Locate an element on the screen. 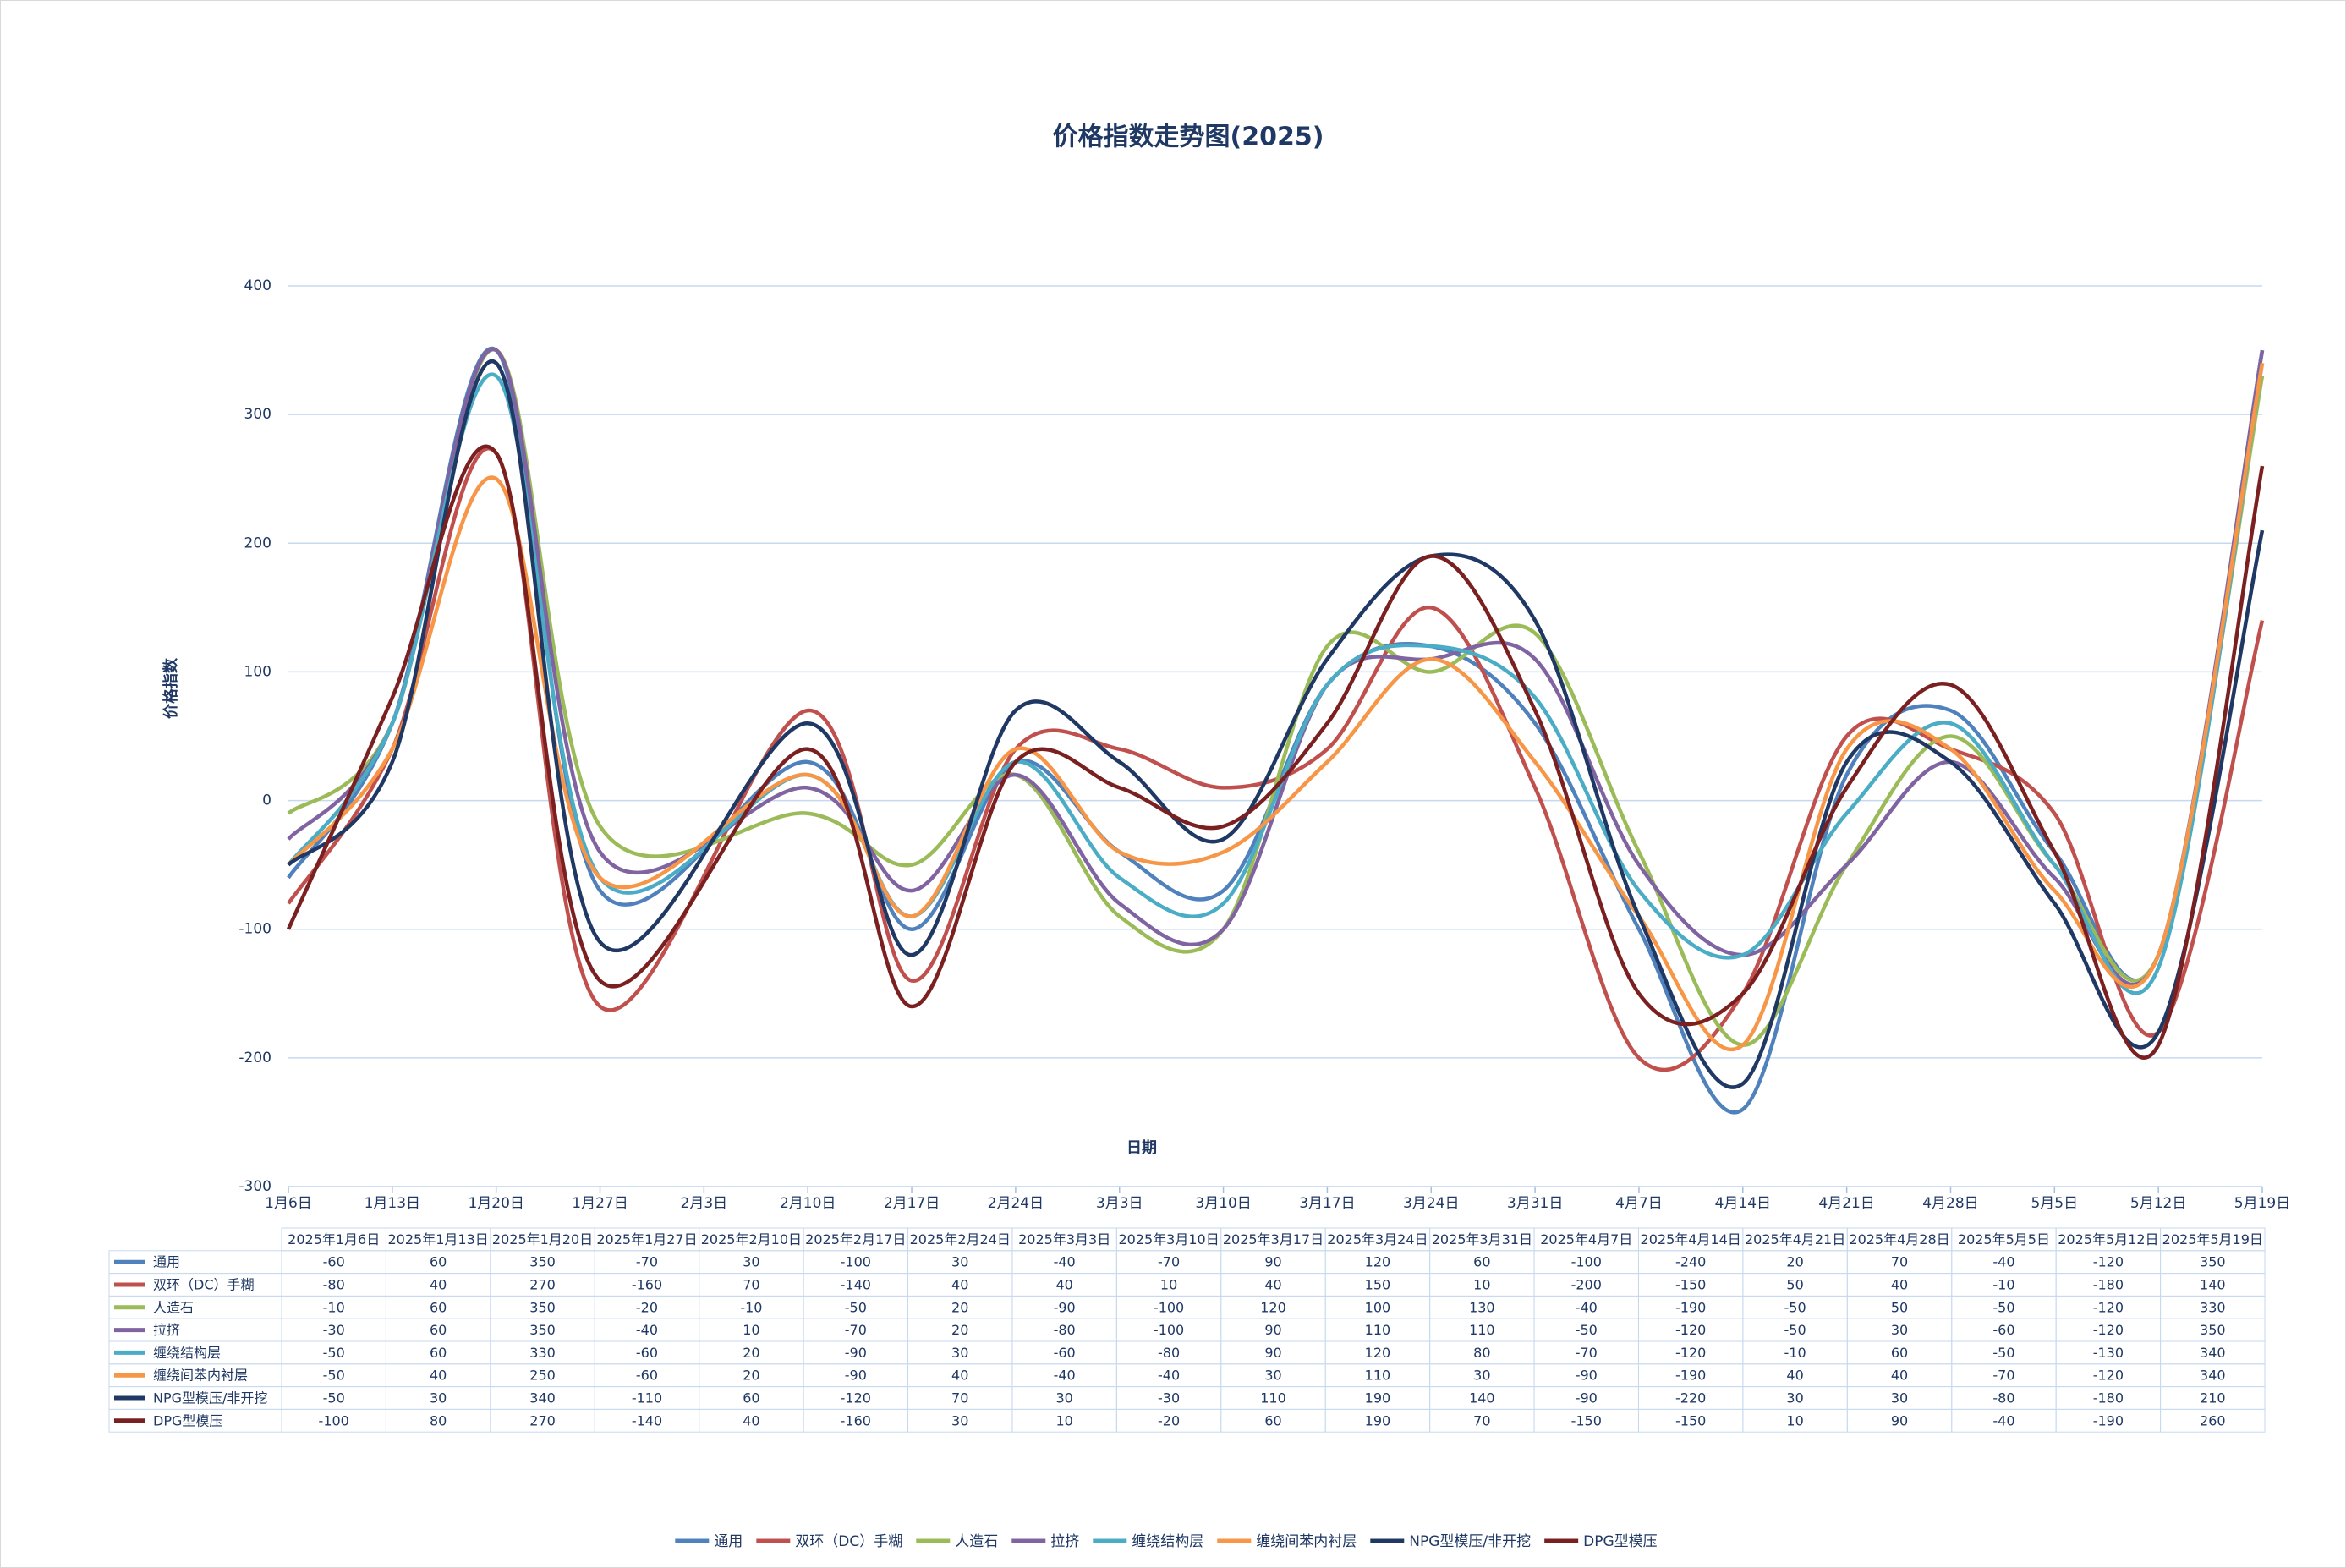  table-value: 190 is located at coordinates (1378, 1398).